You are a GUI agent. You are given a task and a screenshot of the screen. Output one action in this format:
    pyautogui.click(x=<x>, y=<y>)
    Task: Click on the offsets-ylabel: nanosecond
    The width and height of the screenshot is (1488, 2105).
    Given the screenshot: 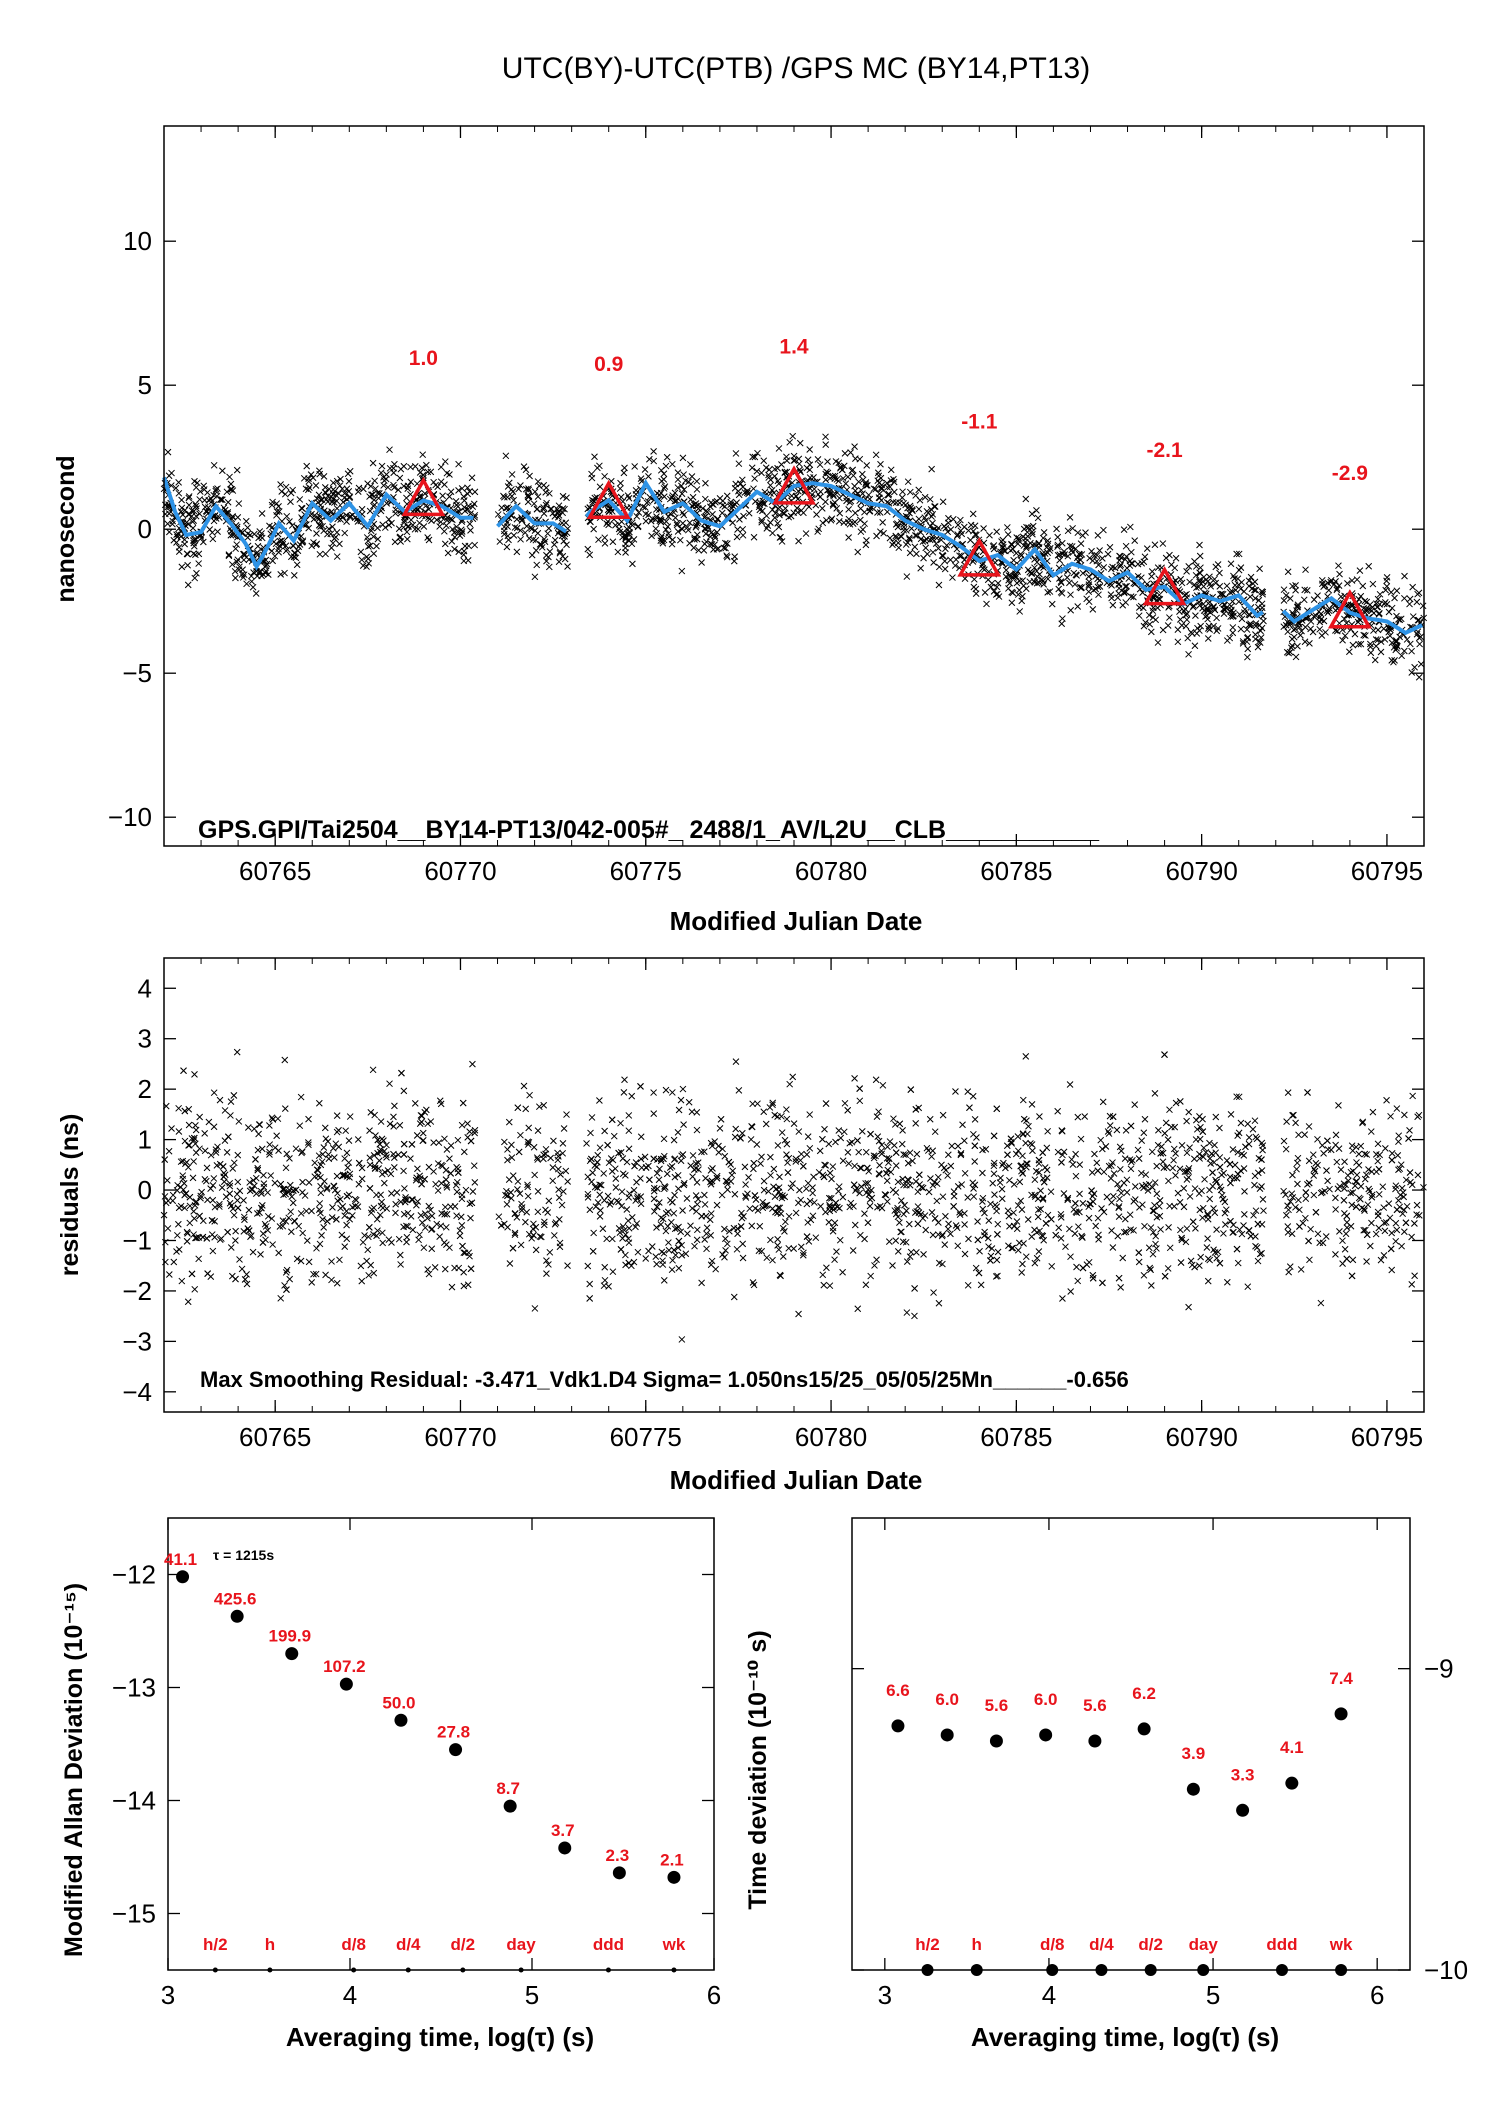 What is the action you would take?
    pyautogui.click(x=66, y=528)
    